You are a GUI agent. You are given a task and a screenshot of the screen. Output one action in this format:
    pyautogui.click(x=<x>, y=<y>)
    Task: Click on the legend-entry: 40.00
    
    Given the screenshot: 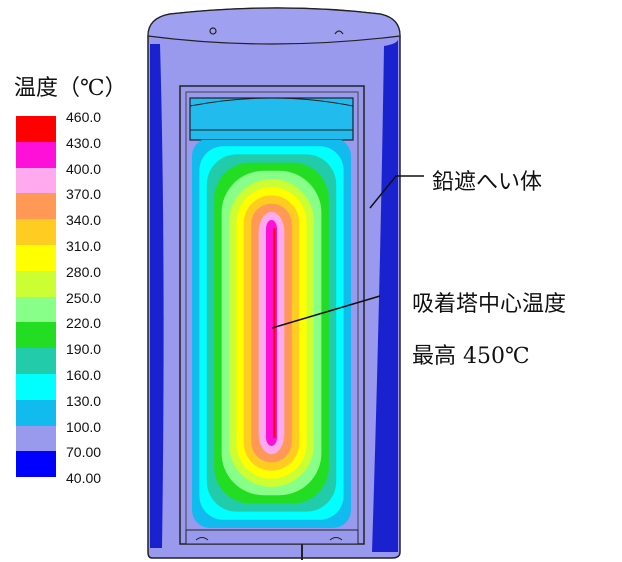 What is the action you would take?
    pyautogui.click(x=76, y=485)
    